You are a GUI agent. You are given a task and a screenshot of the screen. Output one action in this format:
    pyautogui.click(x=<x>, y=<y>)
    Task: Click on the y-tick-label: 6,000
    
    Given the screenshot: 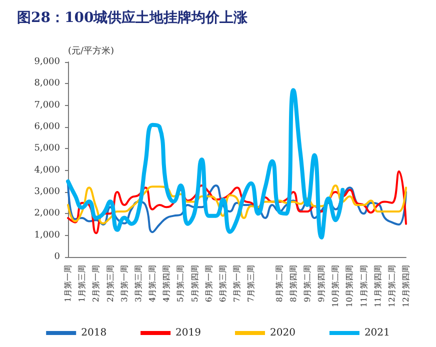 What is the action you would take?
    pyautogui.click(x=47, y=127)
    